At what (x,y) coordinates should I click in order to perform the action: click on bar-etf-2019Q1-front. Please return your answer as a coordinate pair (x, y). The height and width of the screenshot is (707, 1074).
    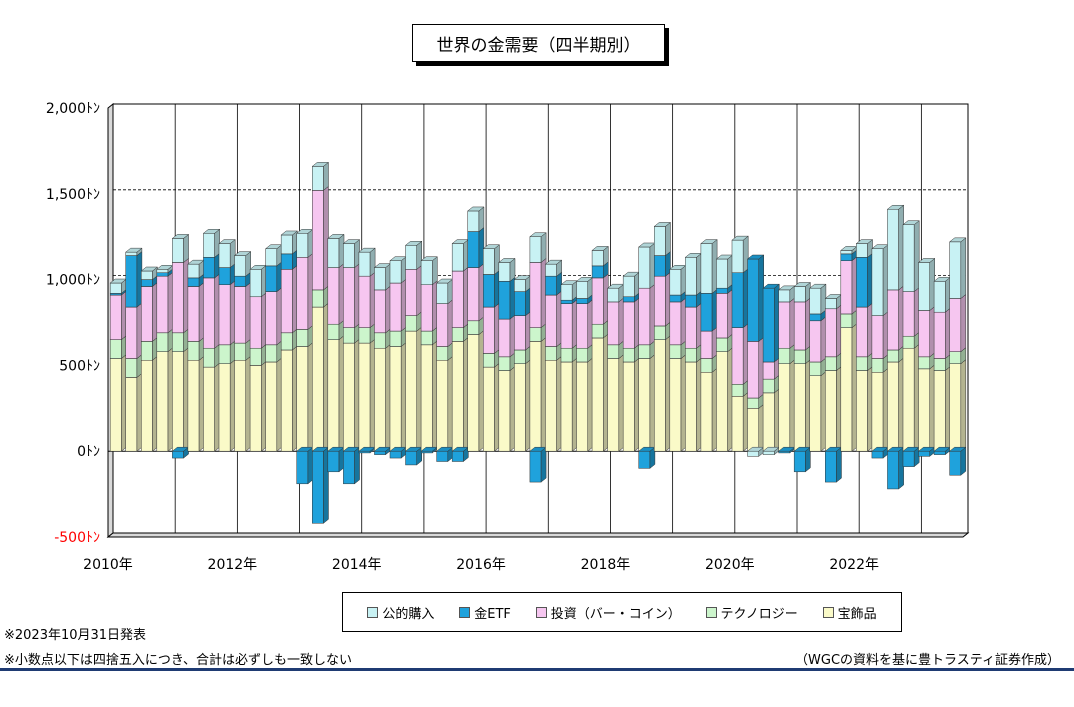
    Looking at the image, I should click on (675, 298).